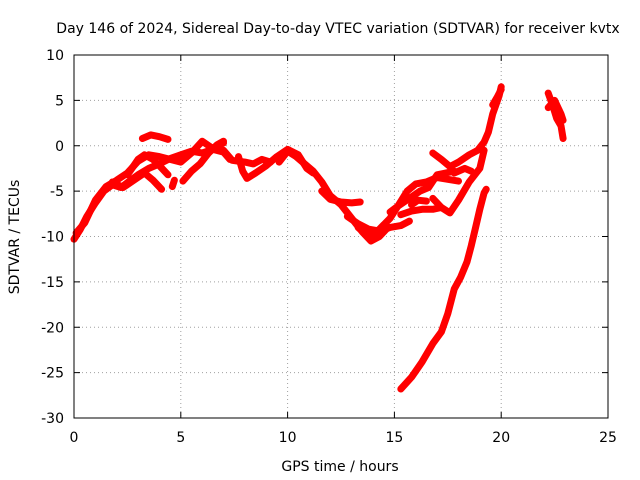  What do you see at coordinates (52, 328) in the screenshot?
I see `y-tick-label: -20` at bounding box center [52, 328].